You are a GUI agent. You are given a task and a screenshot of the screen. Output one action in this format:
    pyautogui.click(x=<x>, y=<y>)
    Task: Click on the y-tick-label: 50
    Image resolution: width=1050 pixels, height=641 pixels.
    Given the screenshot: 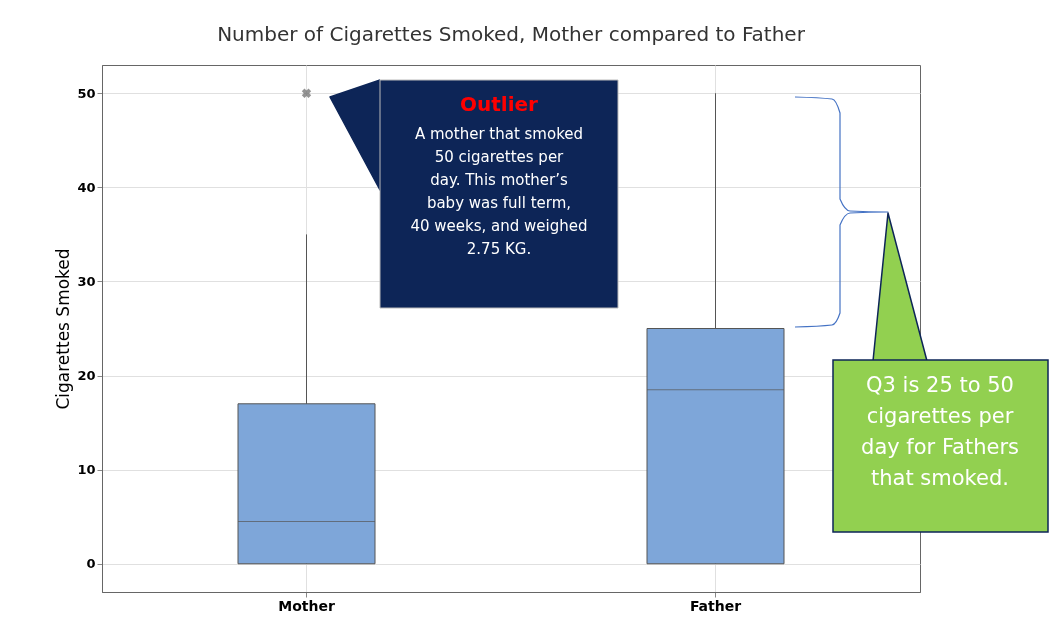 What is the action you would take?
    pyautogui.click(x=86, y=93)
    